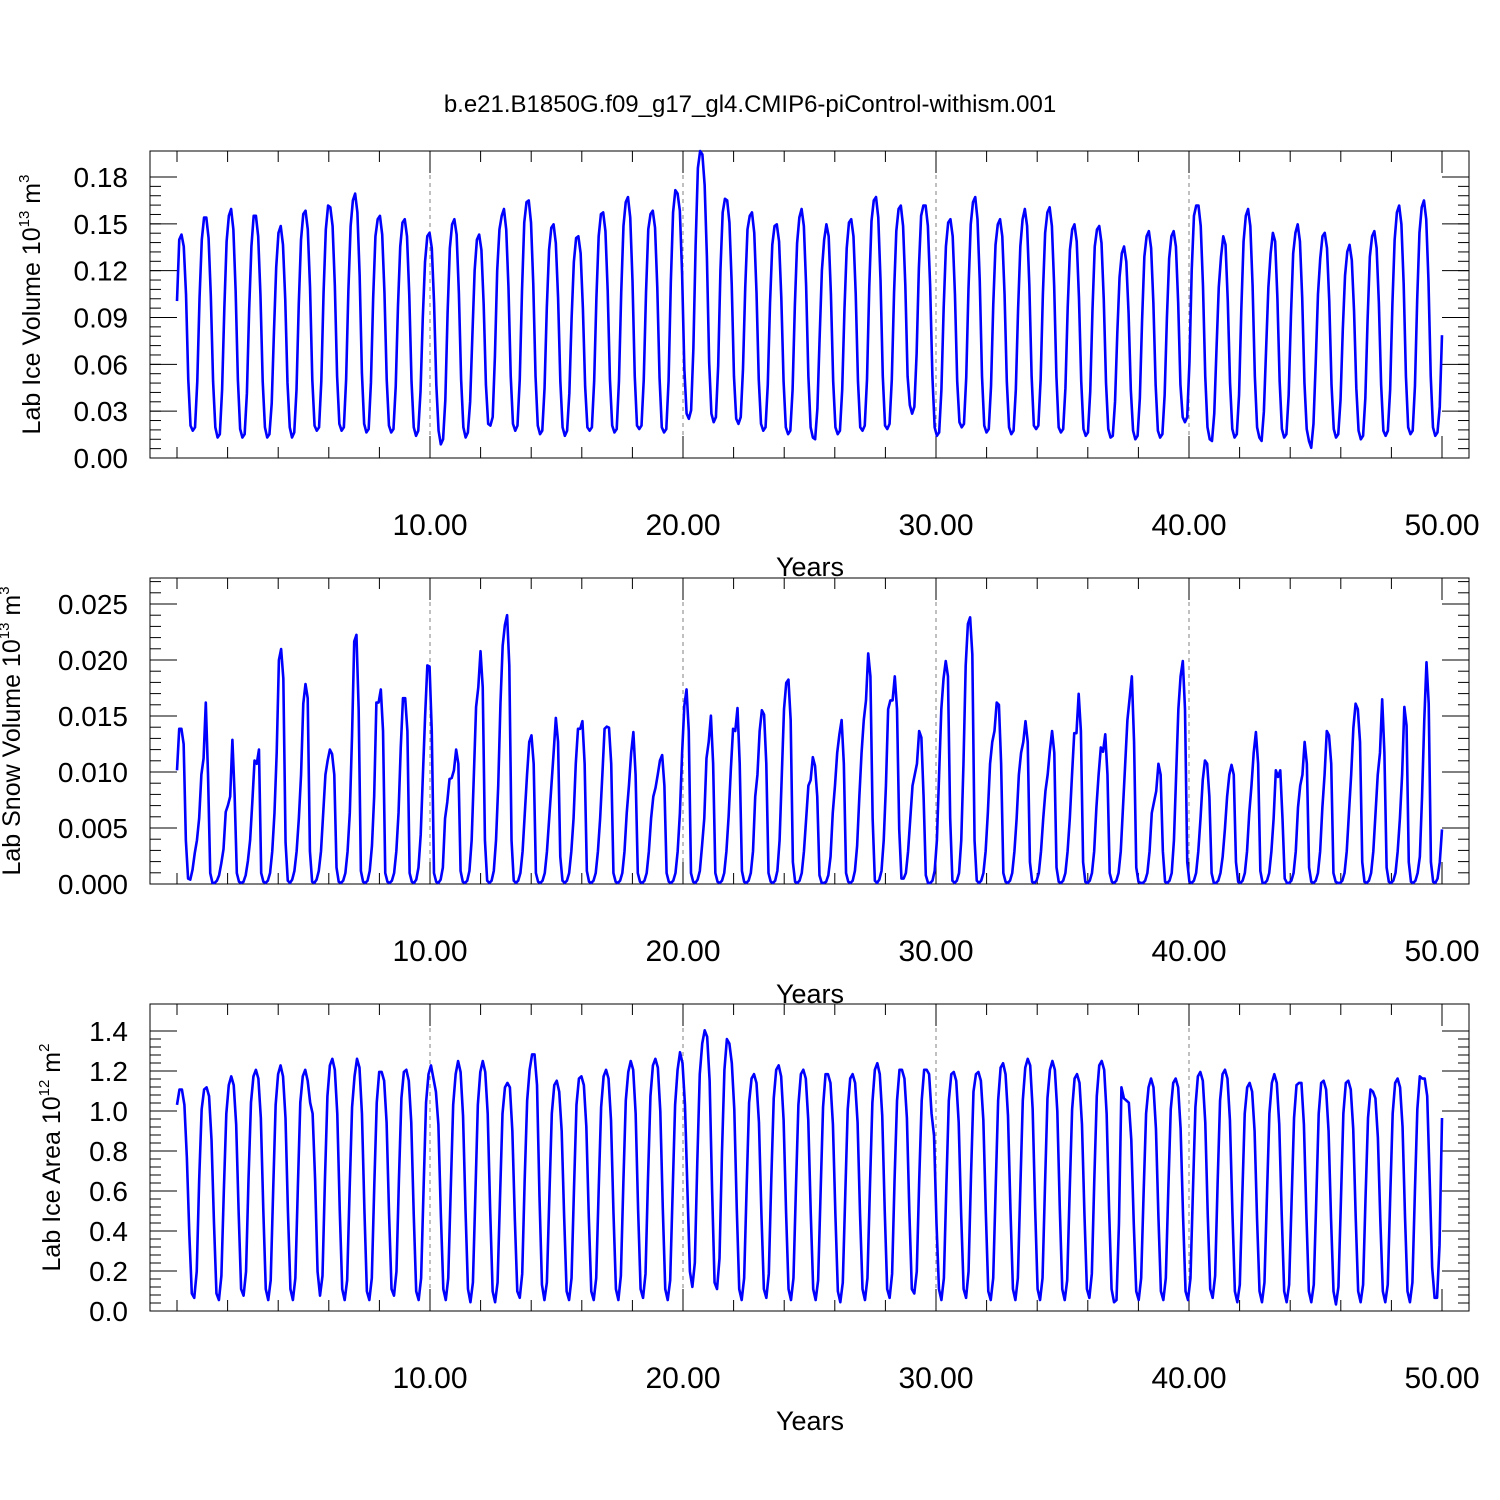 This screenshot has height=1500, width=1500. What do you see at coordinates (108, 1271) in the screenshot?
I see `y-tick-label: 0.2` at bounding box center [108, 1271].